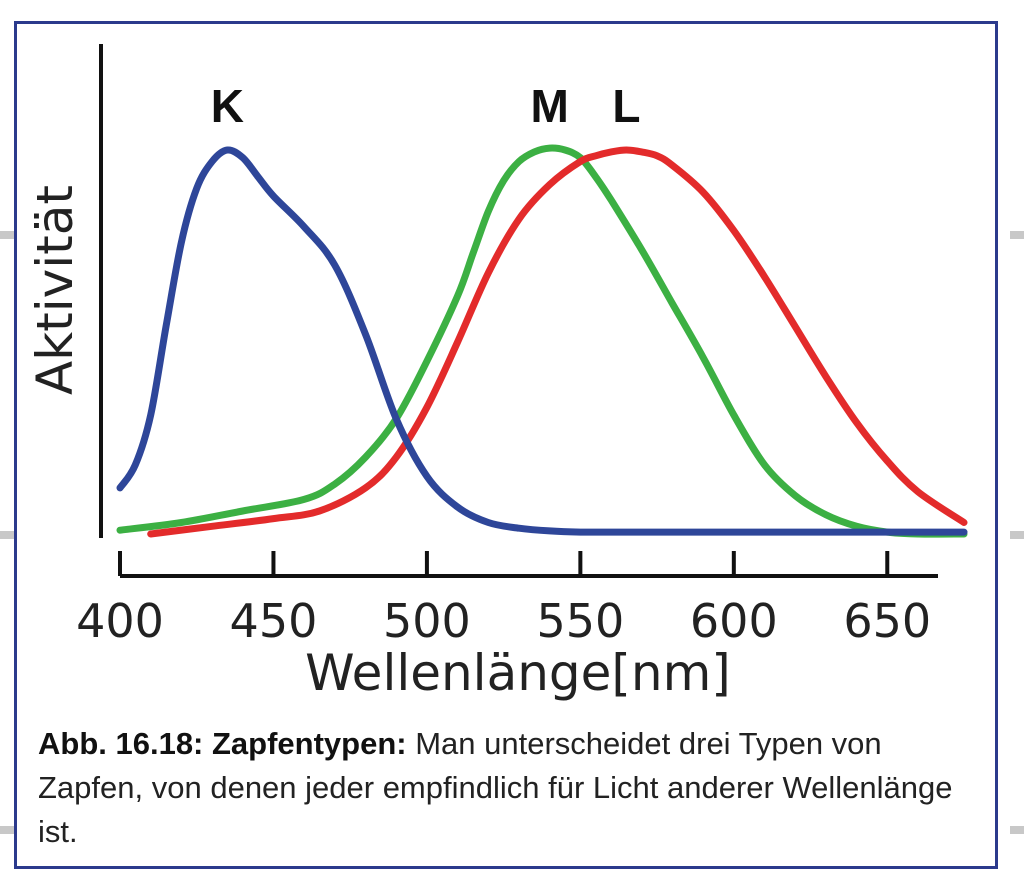  I want to click on x-axis-label: Wellenlänge[nm], so click(518, 673).